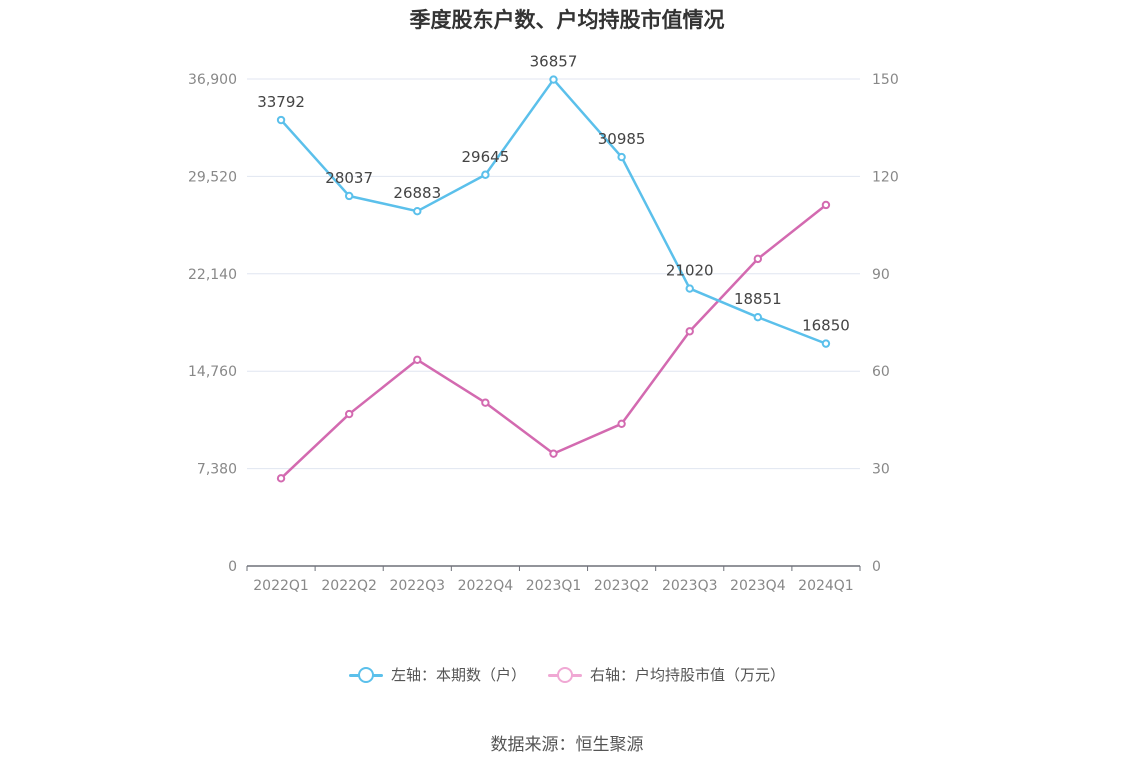  What do you see at coordinates (281, 586) in the screenshot?
I see `x-tick-label: 2022Q1` at bounding box center [281, 586].